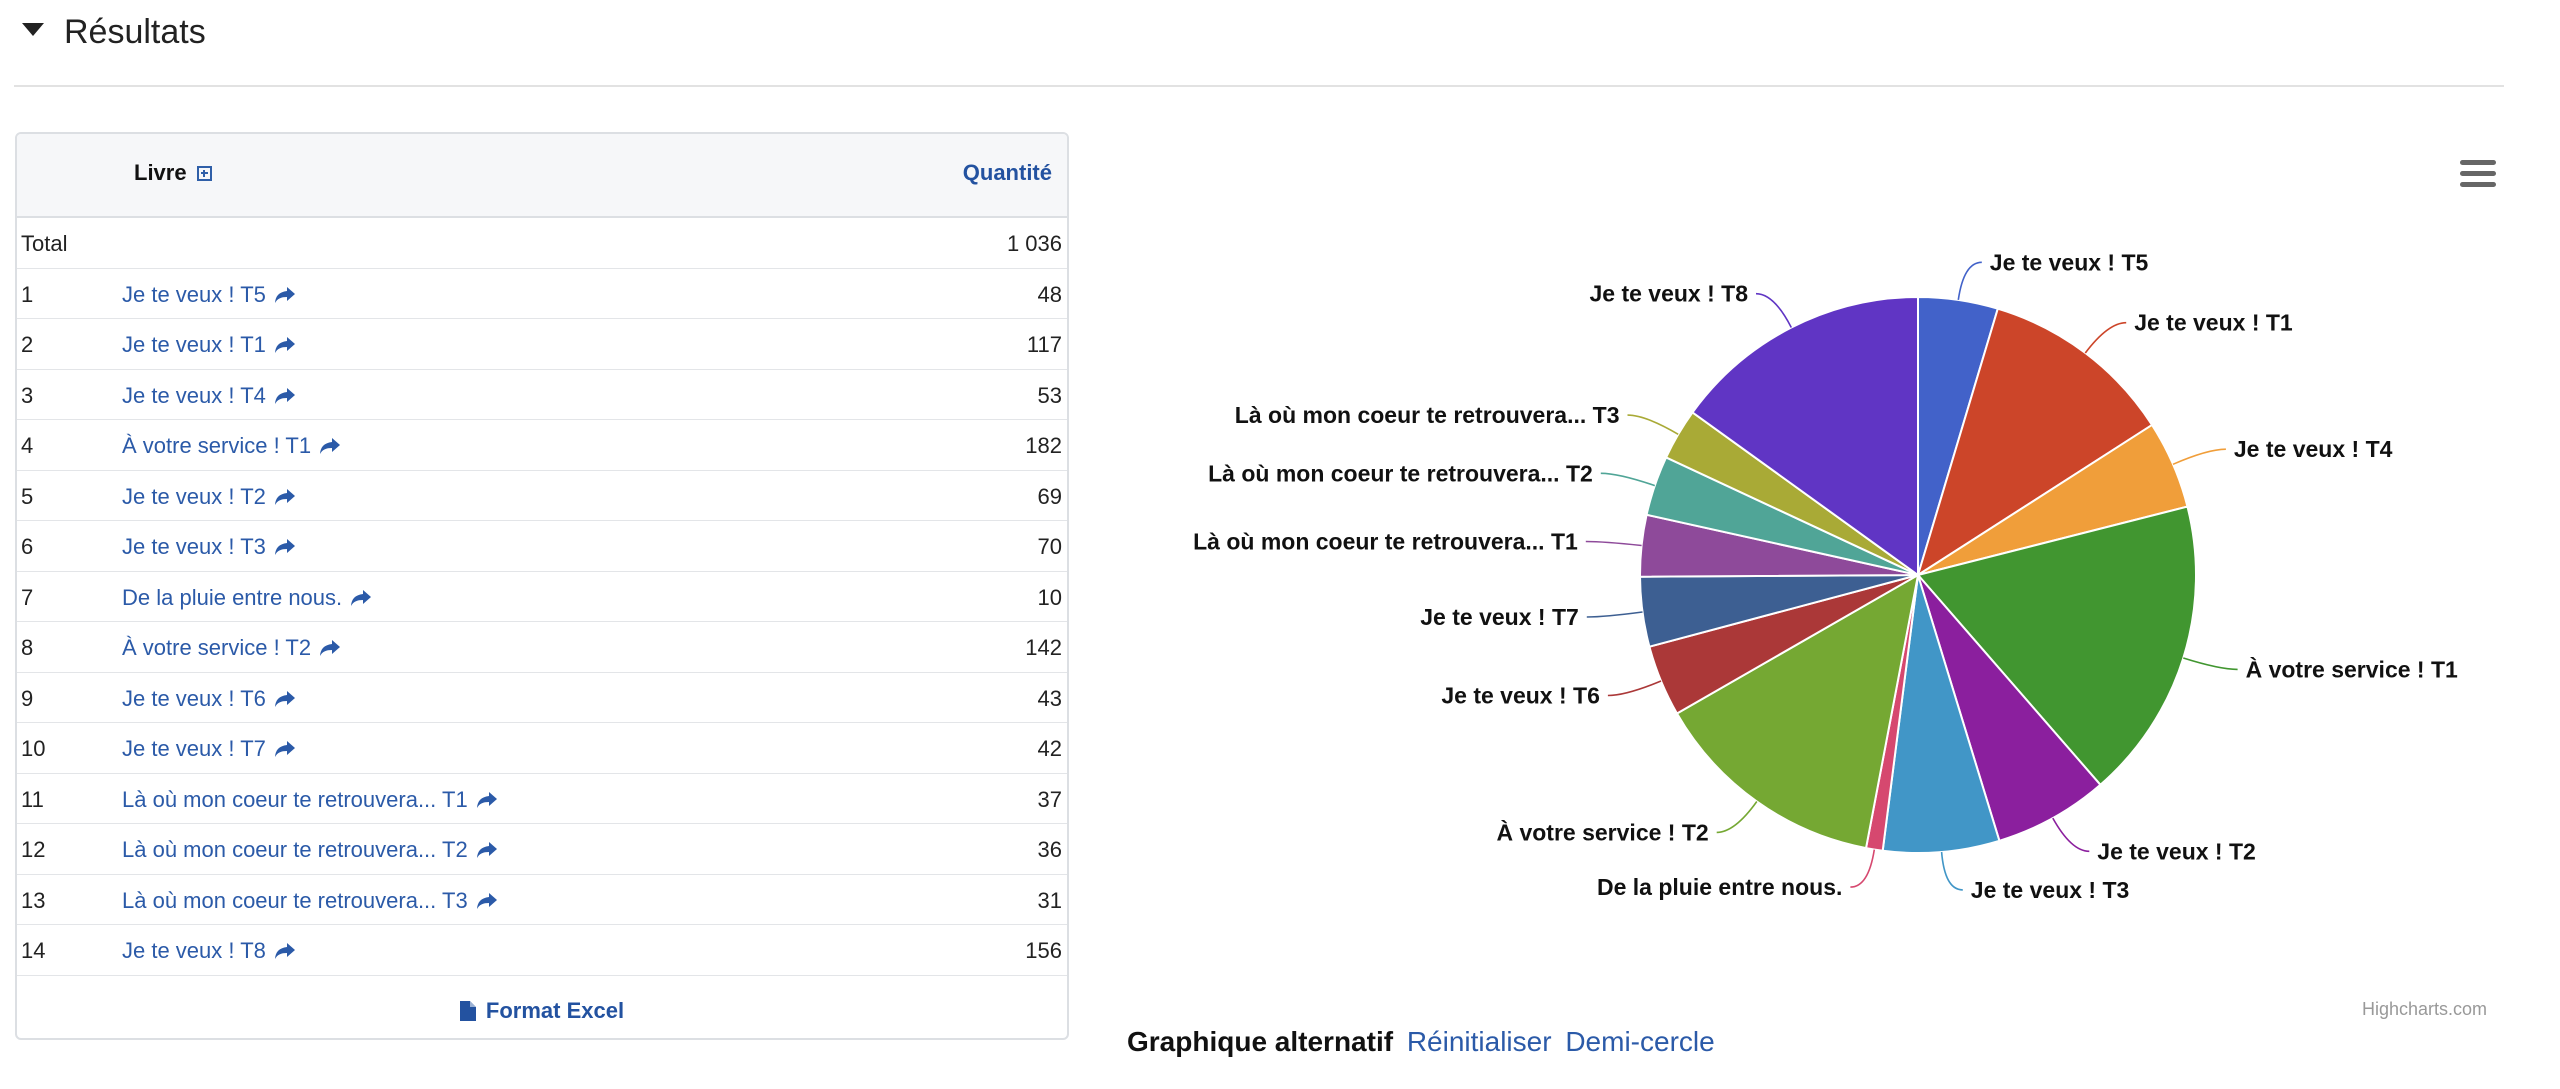  Describe the element at coordinates (1602, 831) in the screenshot. I see `pie-label: À votre service ! T2` at that location.